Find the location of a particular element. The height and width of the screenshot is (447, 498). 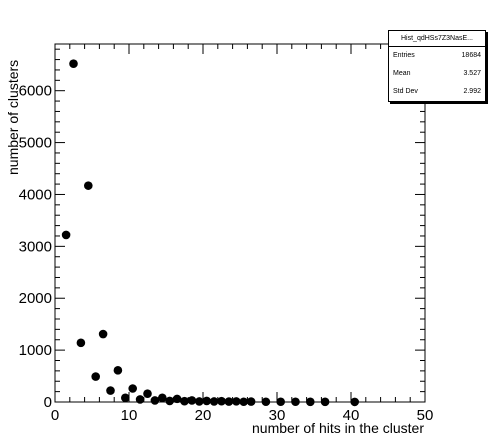

x-tick-label: 40 is located at coordinates (351, 415).